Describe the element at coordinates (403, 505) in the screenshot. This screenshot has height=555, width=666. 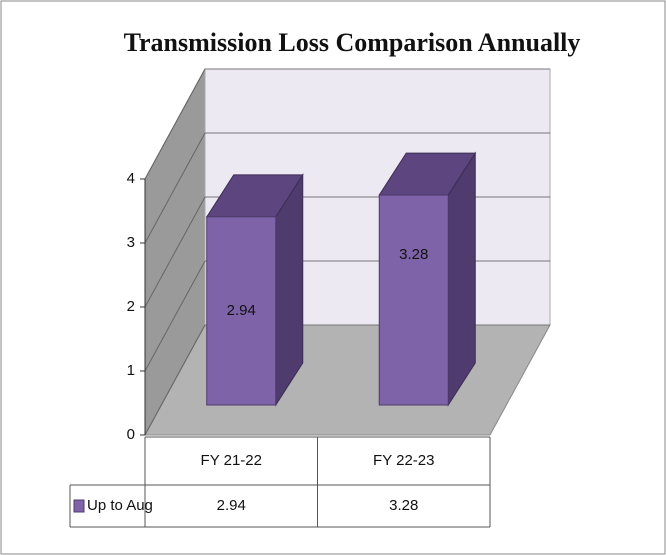
I see `table-value: 3.28` at that location.